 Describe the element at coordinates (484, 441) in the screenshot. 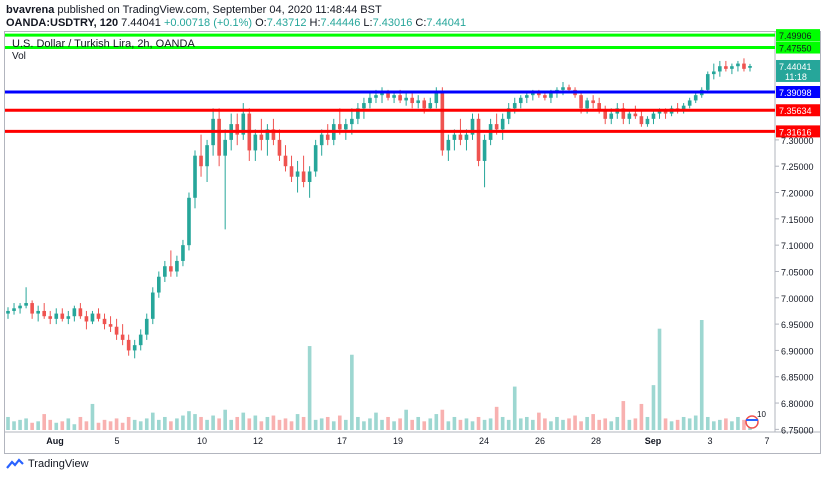

I see `x-tick-label: 24` at that location.